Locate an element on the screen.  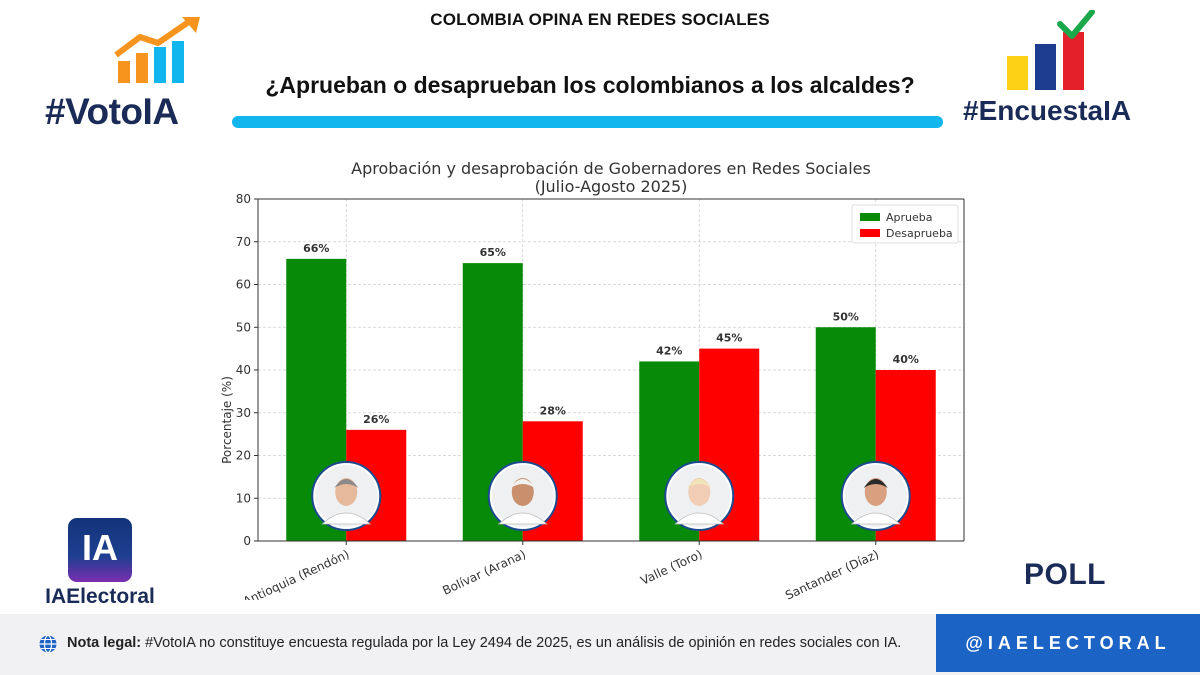
y-tick-label: 10 is located at coordinates (243, 498).